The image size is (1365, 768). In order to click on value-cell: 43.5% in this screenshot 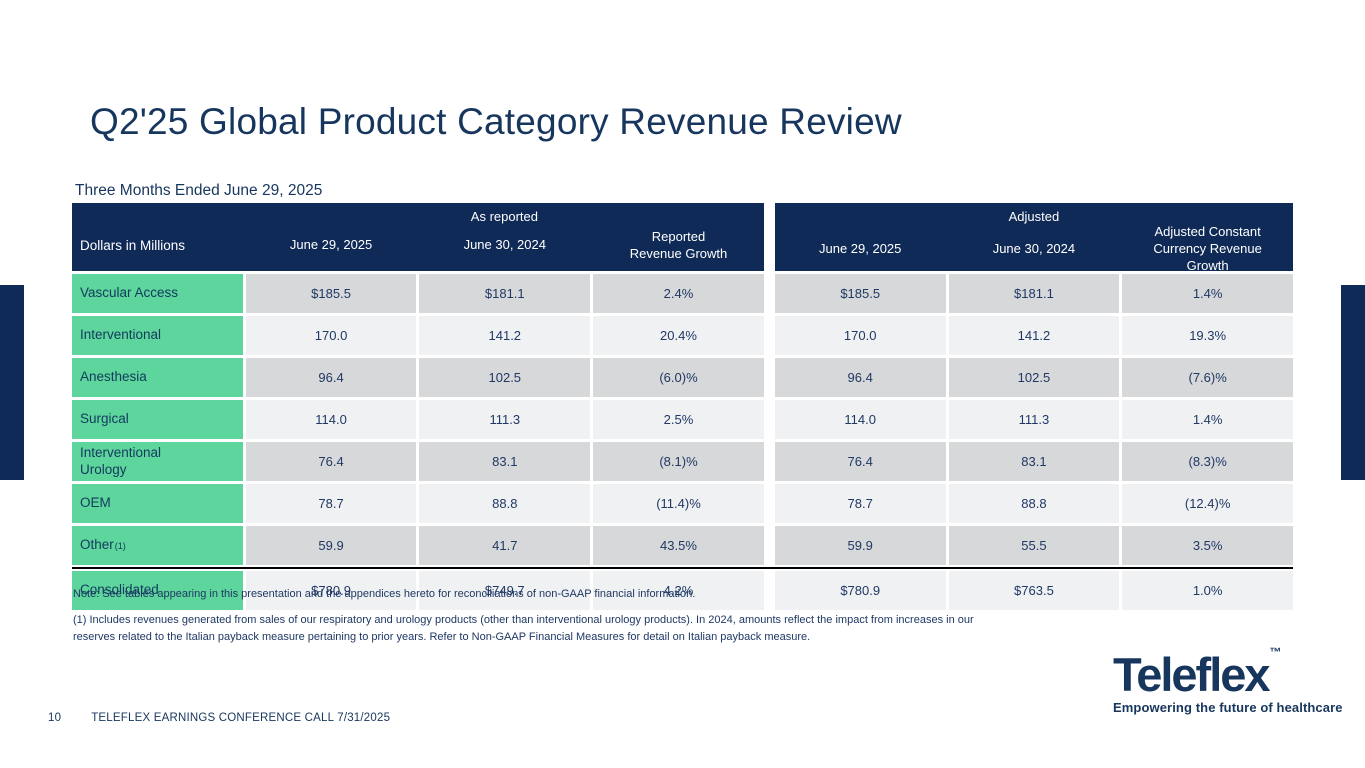, I will do `click(678, 545)`.